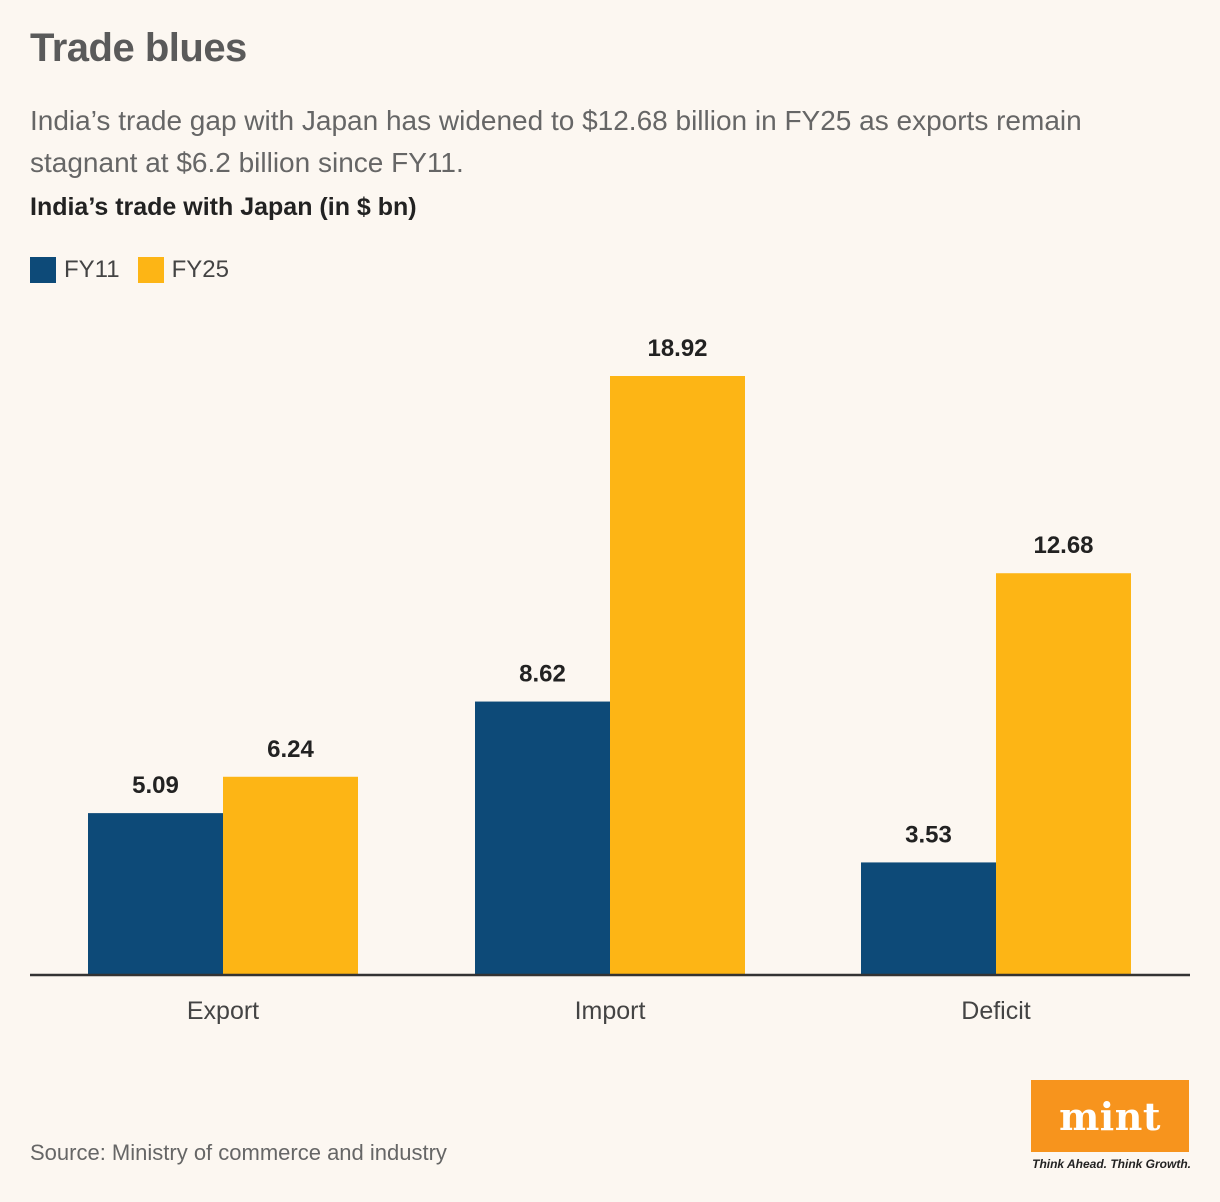  What do you see at coordinates (150, 270) in the screenshot?
I see `legend-swatch-fy25` at bounding box center [150, 270].